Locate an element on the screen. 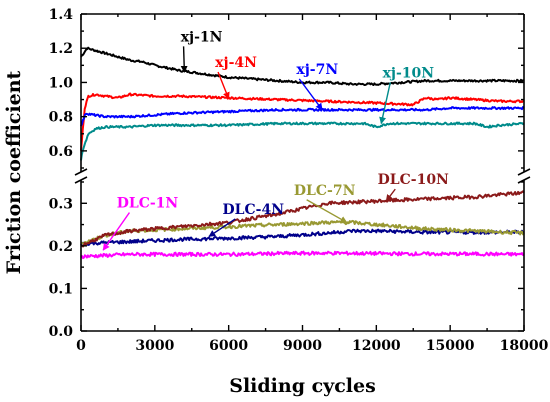  annotation-arrow-DLC-4N is located at coordinates (222, 228).